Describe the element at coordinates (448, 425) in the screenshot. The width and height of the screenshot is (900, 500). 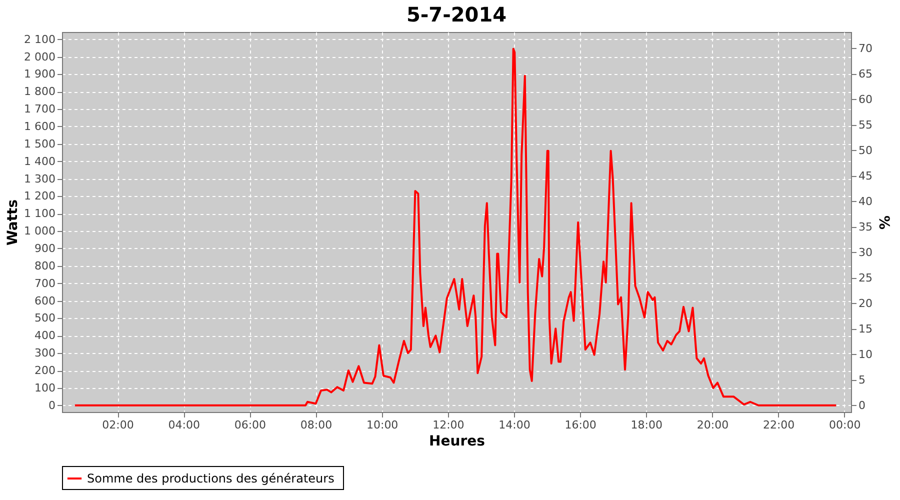
I see `x-tick-label: 12:00` at that location.